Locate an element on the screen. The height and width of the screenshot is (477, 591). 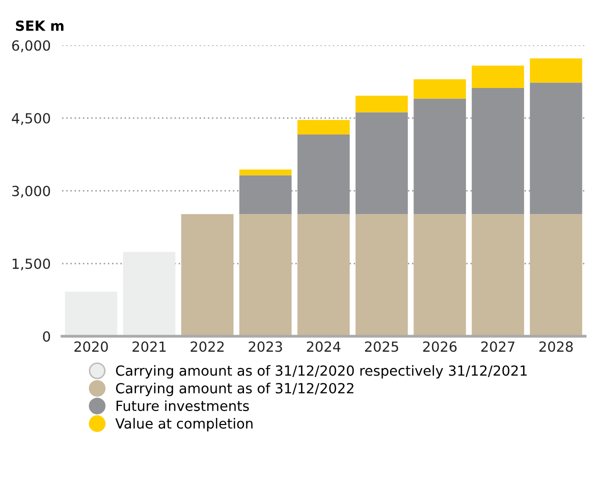
x-tick-label: 2026 is located at coordinates (440, 346).